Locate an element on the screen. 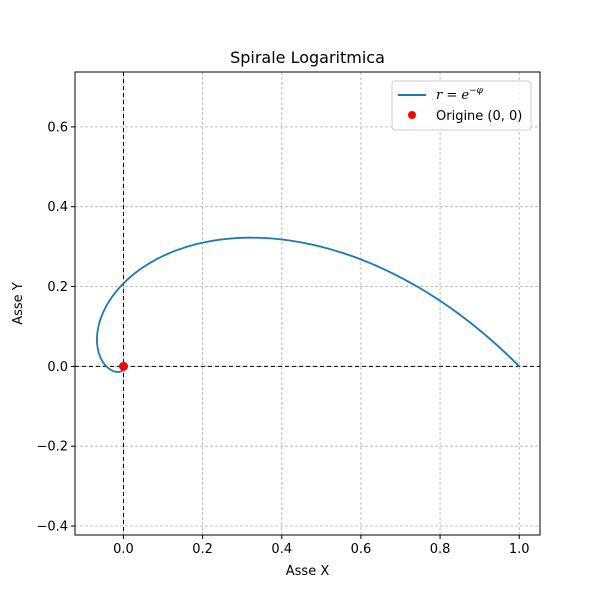 This screenshot has height=600, width=600. y-tick-label: 0.4 is located at coordinates (57, 207).